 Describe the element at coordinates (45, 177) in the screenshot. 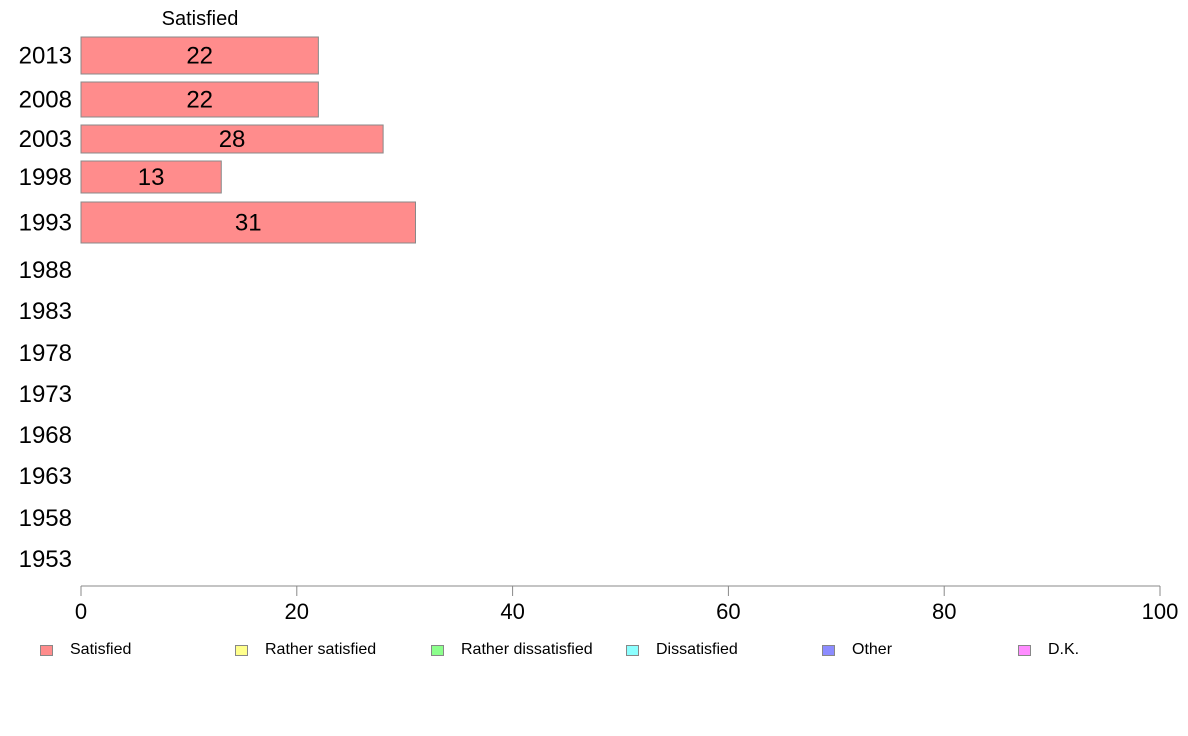

I see `y-tick-label-1998: 1998` at that location.